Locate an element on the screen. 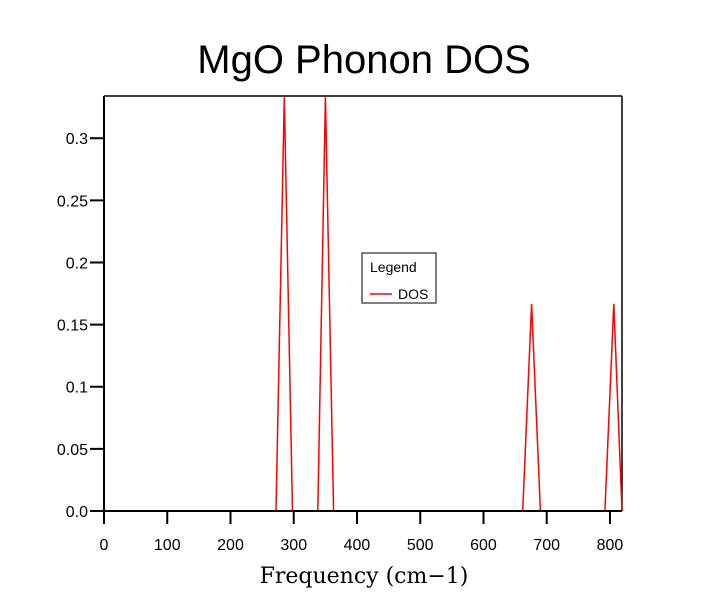 This screenshot has height=593, width=706. y-tick-label: 0.25 is located at coordinates (72, 201).